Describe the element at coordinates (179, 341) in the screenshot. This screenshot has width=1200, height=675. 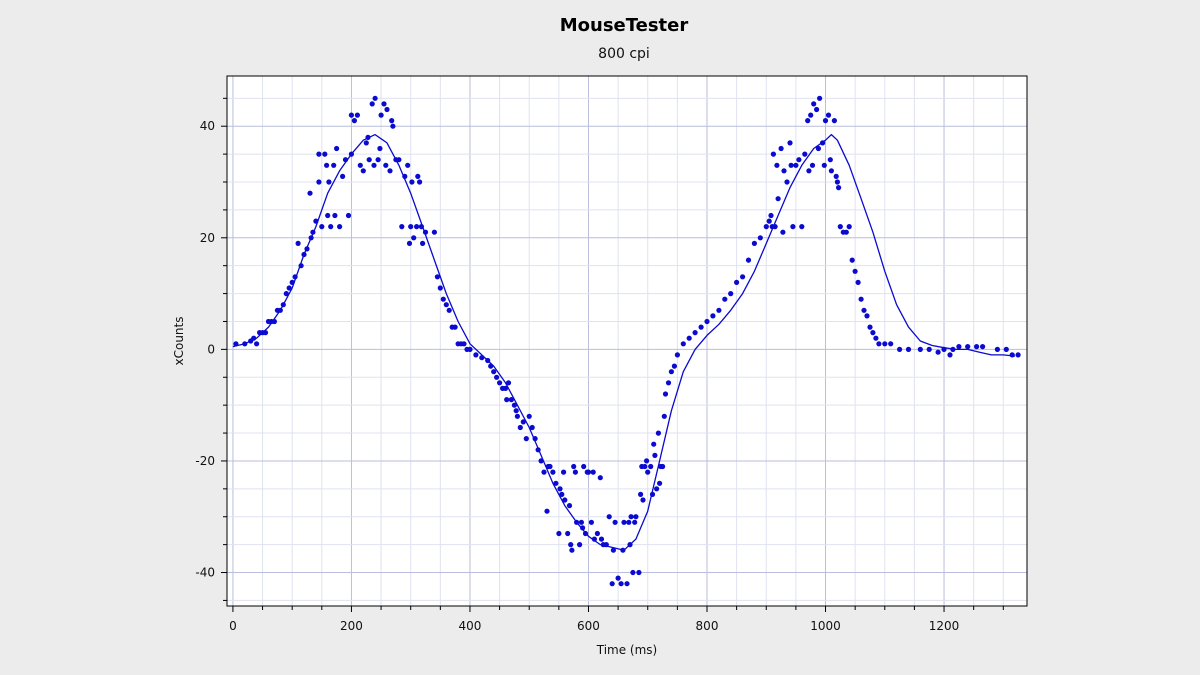
I see `y-axis-label: xCounts` at that location.